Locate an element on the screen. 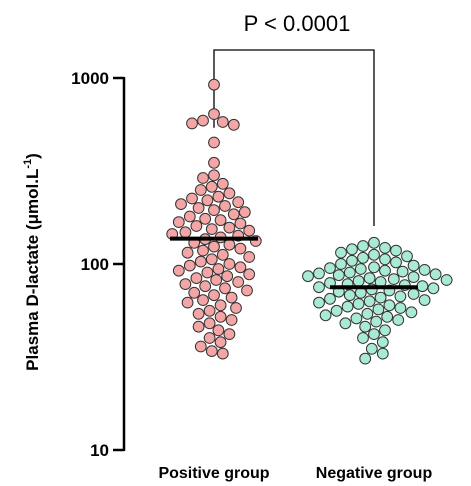  y-tick-label-10: 10 is located at coordinates (99, 450).